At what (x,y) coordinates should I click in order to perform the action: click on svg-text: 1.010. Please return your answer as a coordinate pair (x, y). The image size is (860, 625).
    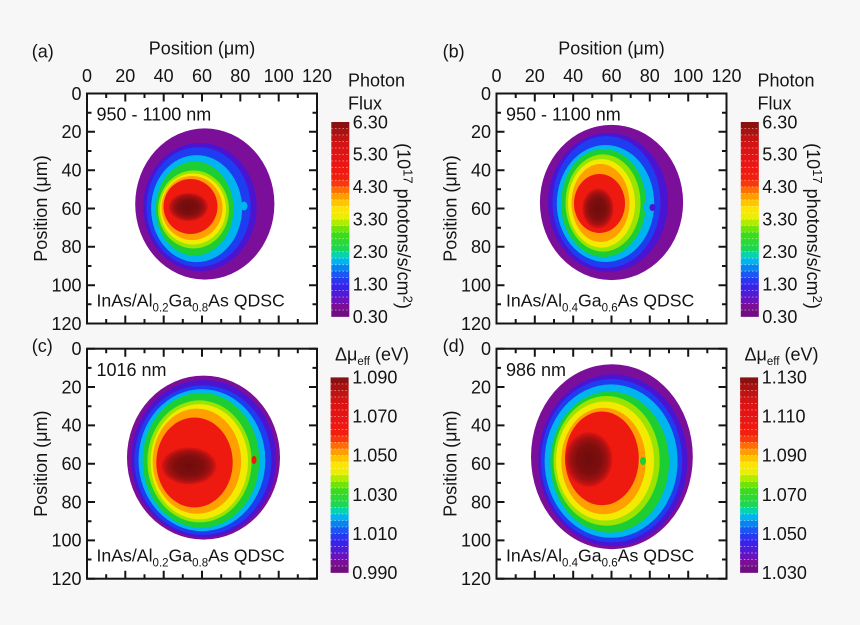
    Looking at the image, I should click on (374, 534).